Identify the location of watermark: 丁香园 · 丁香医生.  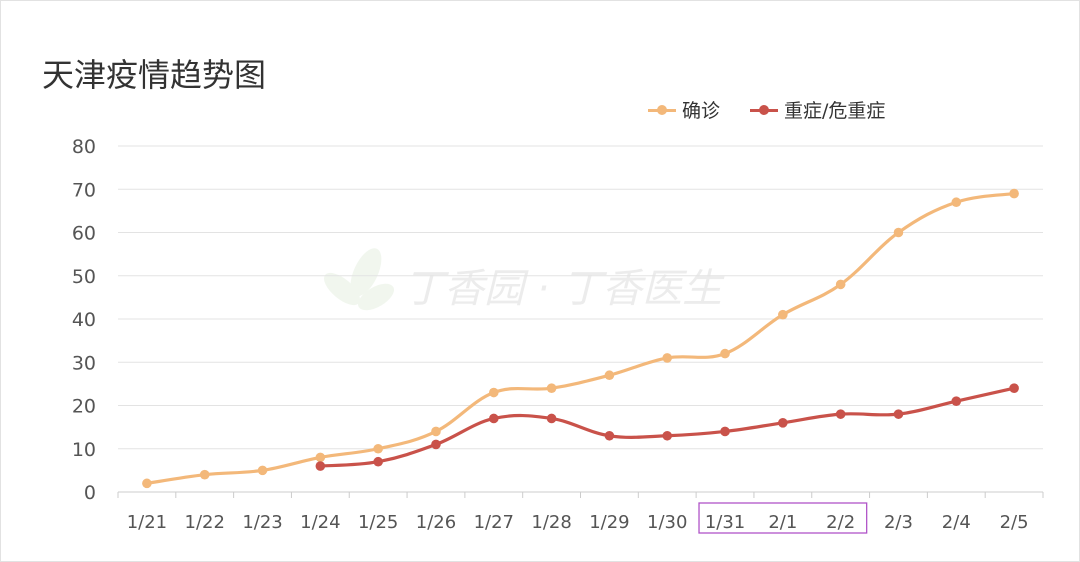
(524, 280).